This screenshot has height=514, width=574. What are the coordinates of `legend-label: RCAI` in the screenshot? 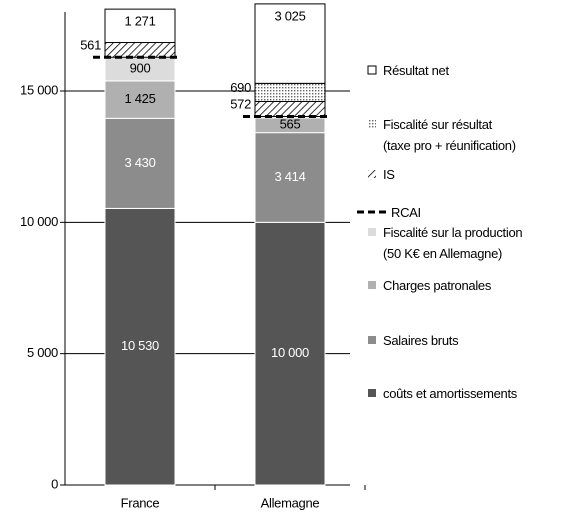 It's located at (406, 212).